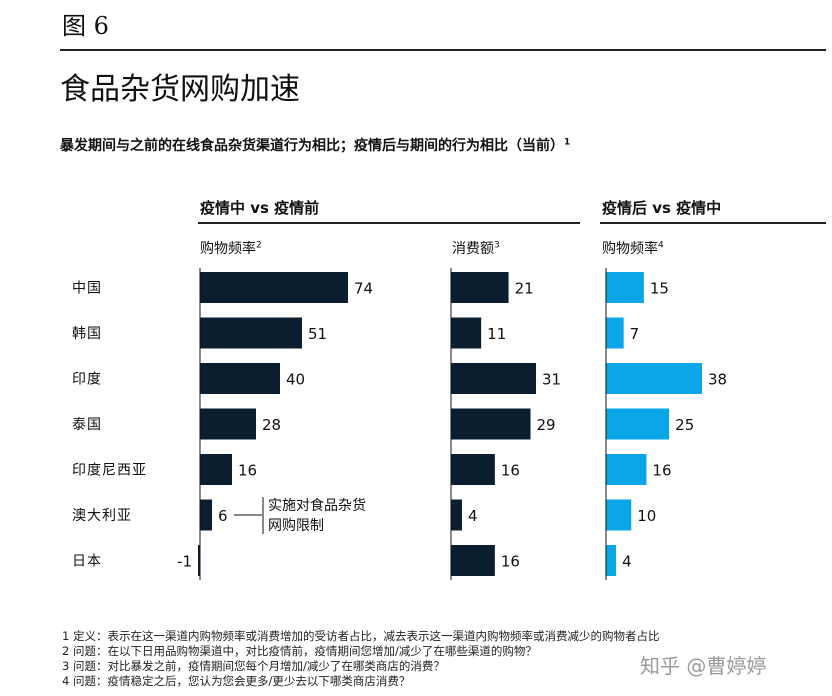 This screenshot has height=696, width=832. Describe the element at coordinates (659, 289) in the screenshot. I see `bar-value-label: 15` at that location.